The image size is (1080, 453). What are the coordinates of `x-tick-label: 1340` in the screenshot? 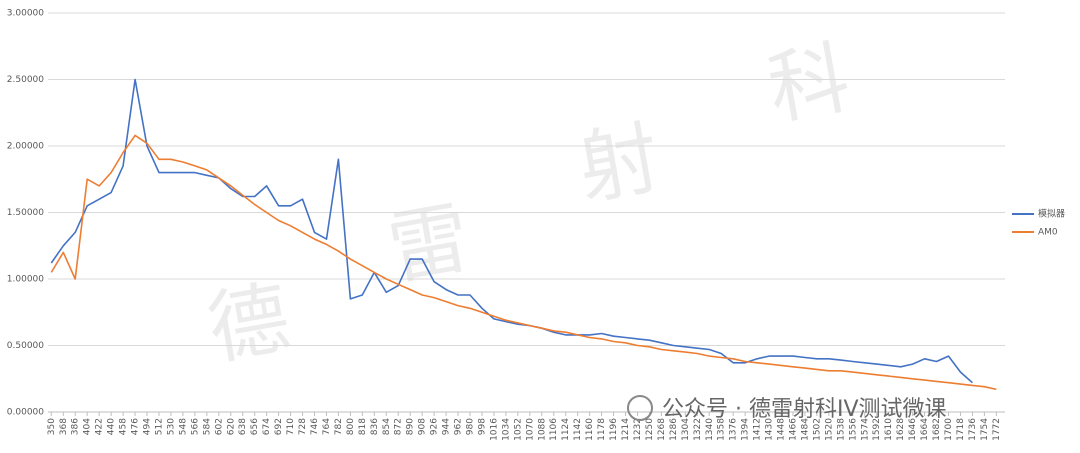 It's located at (710, 429).